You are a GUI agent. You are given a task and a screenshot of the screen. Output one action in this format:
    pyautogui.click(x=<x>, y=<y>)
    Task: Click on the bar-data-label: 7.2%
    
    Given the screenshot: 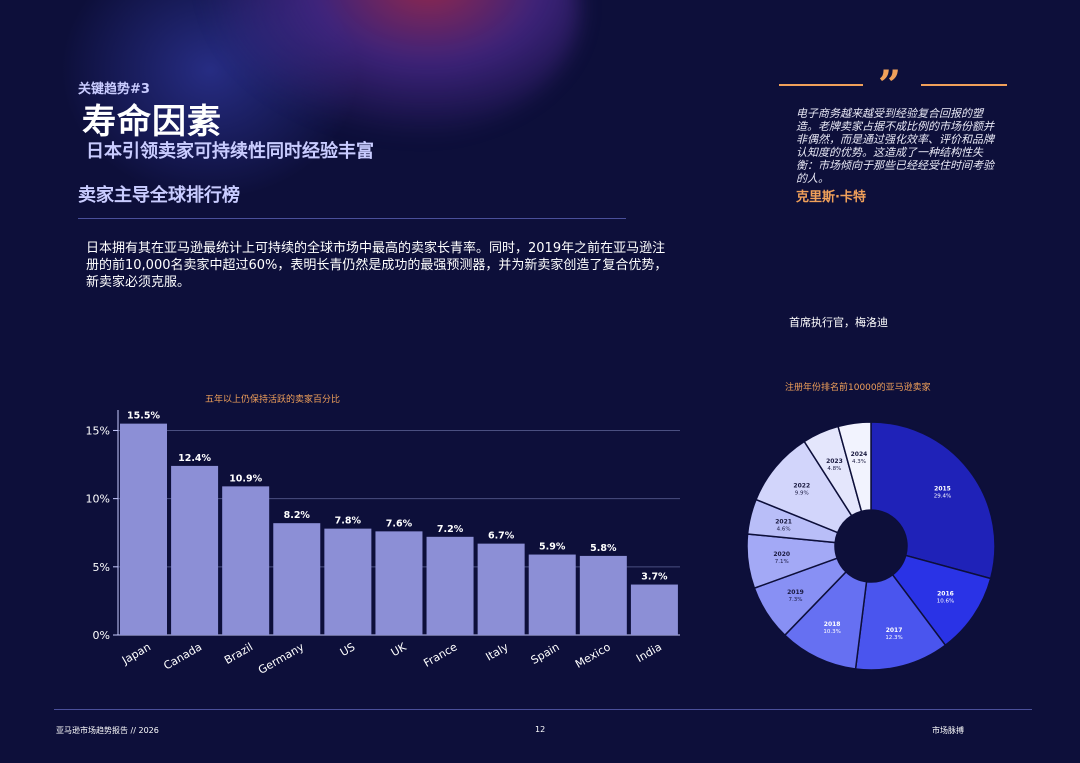 What is the action you would take?
    pyautogui.click(x=450, y=529)
    